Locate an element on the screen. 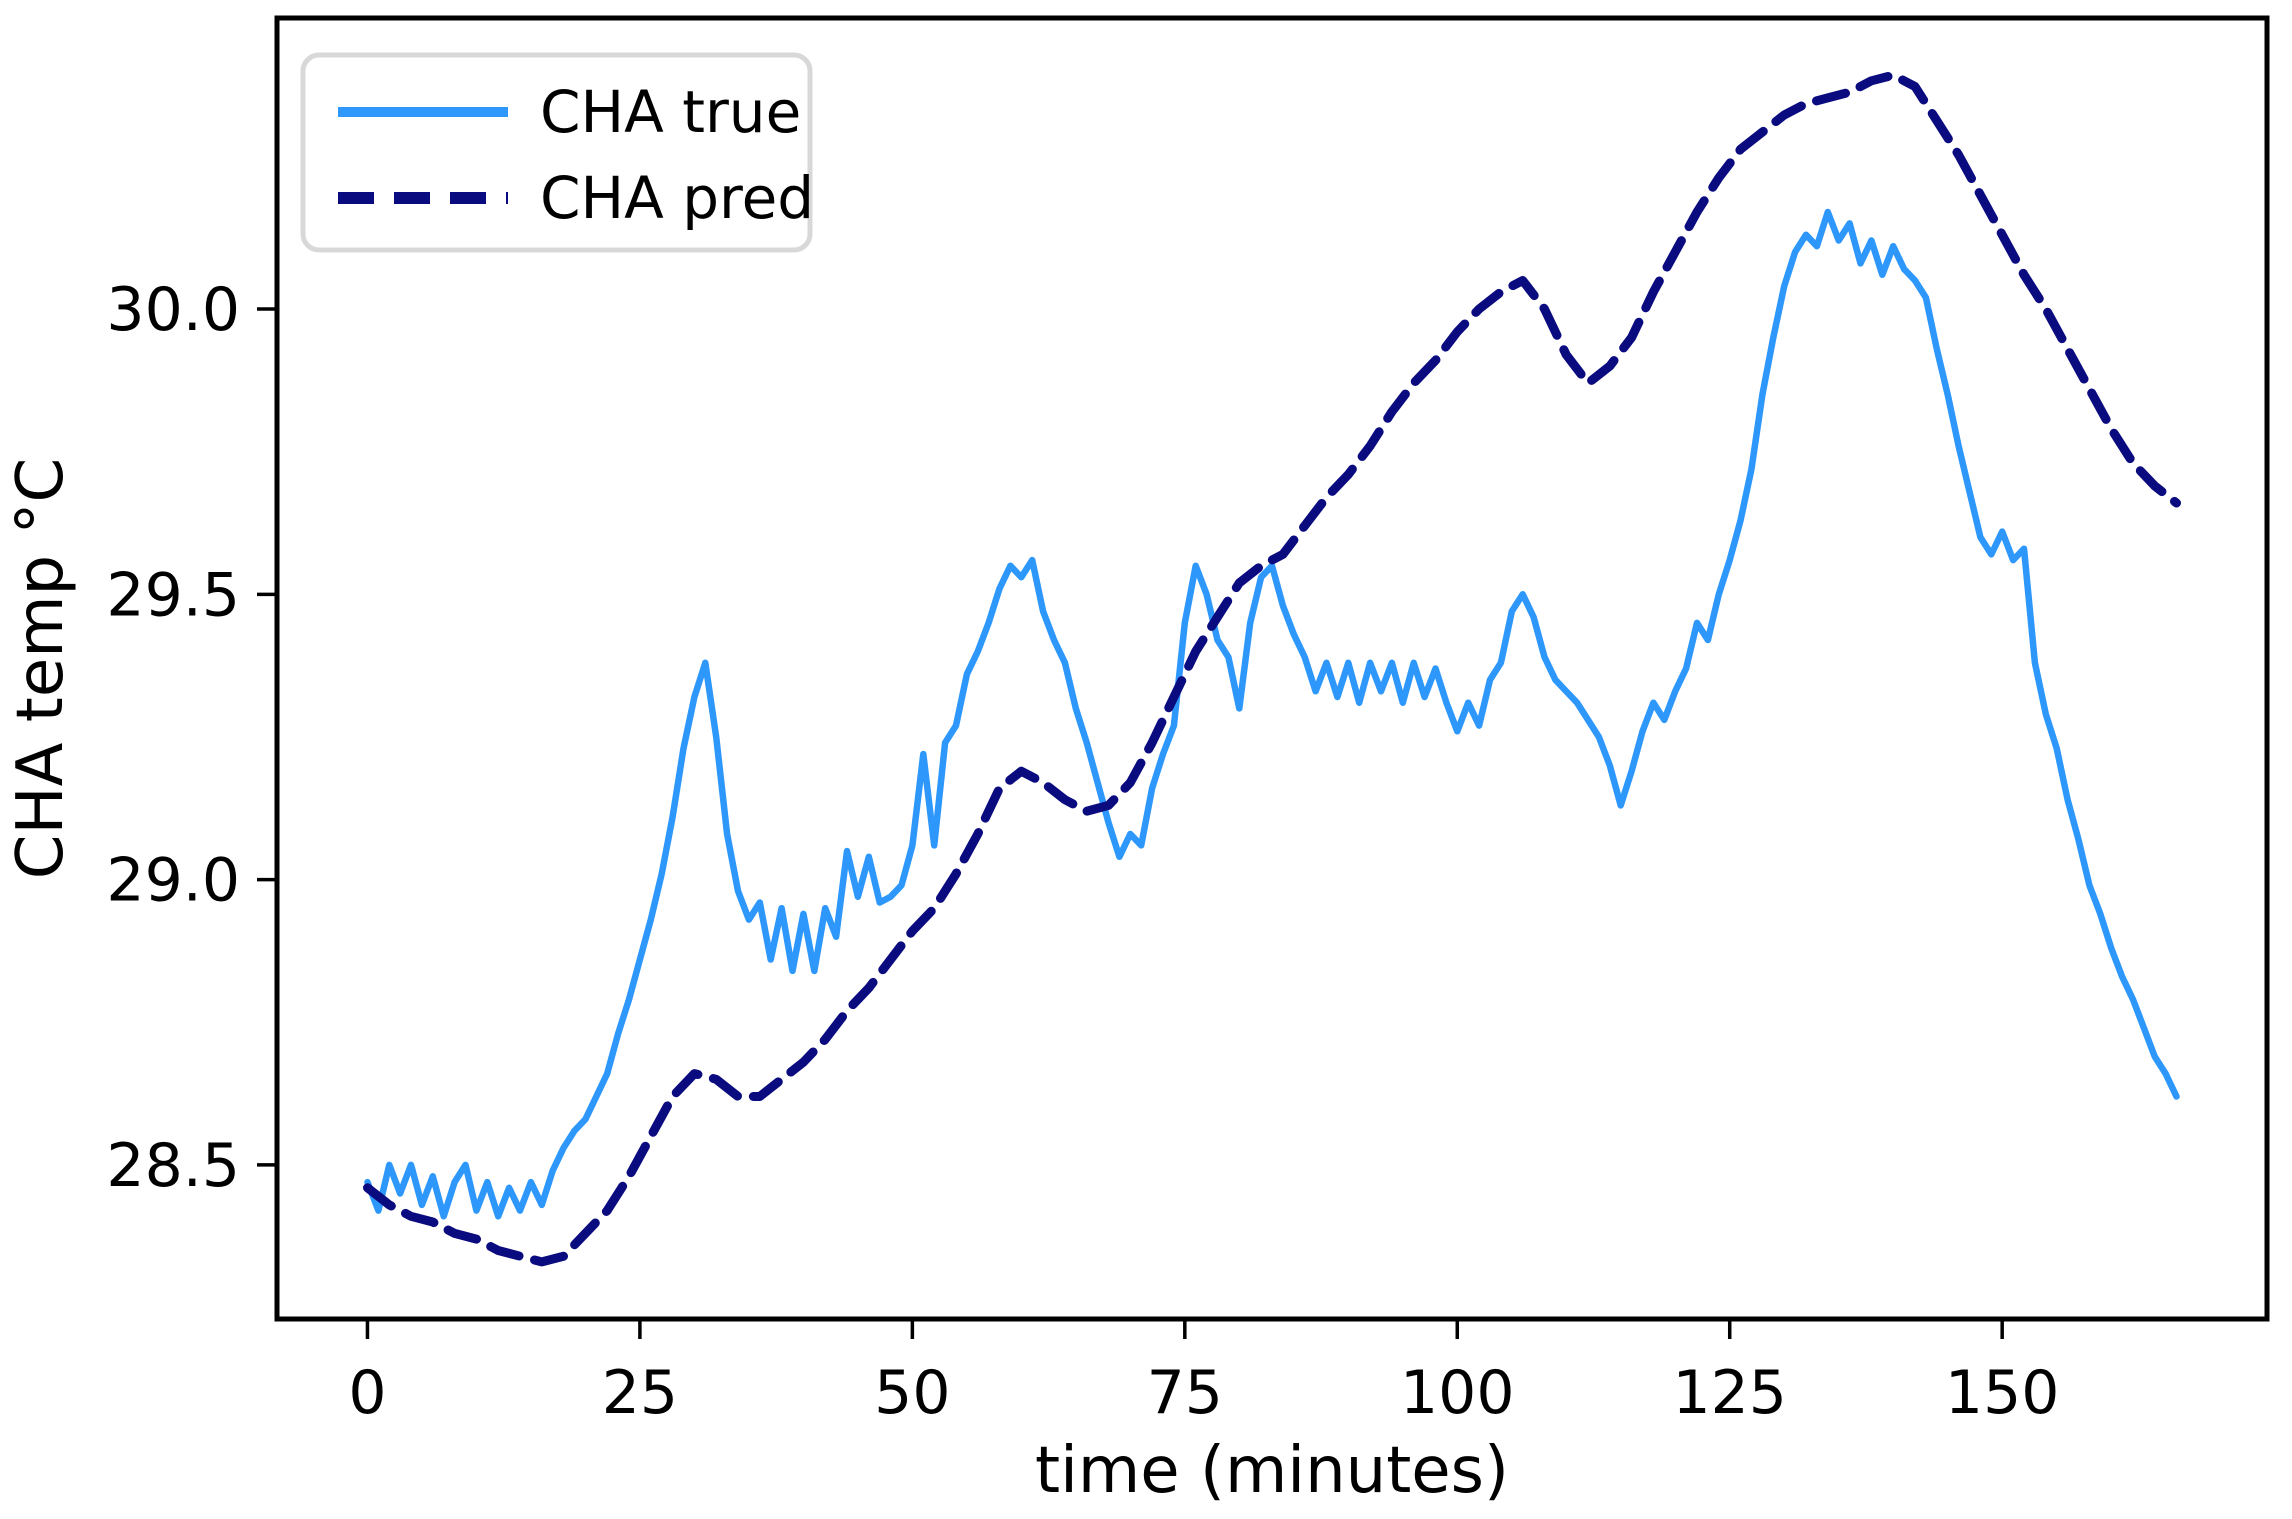 Image resolution: width=2292 pixels, height=1519 pixels. x-tick-label: 25 is located at coordinates (640, 1393).